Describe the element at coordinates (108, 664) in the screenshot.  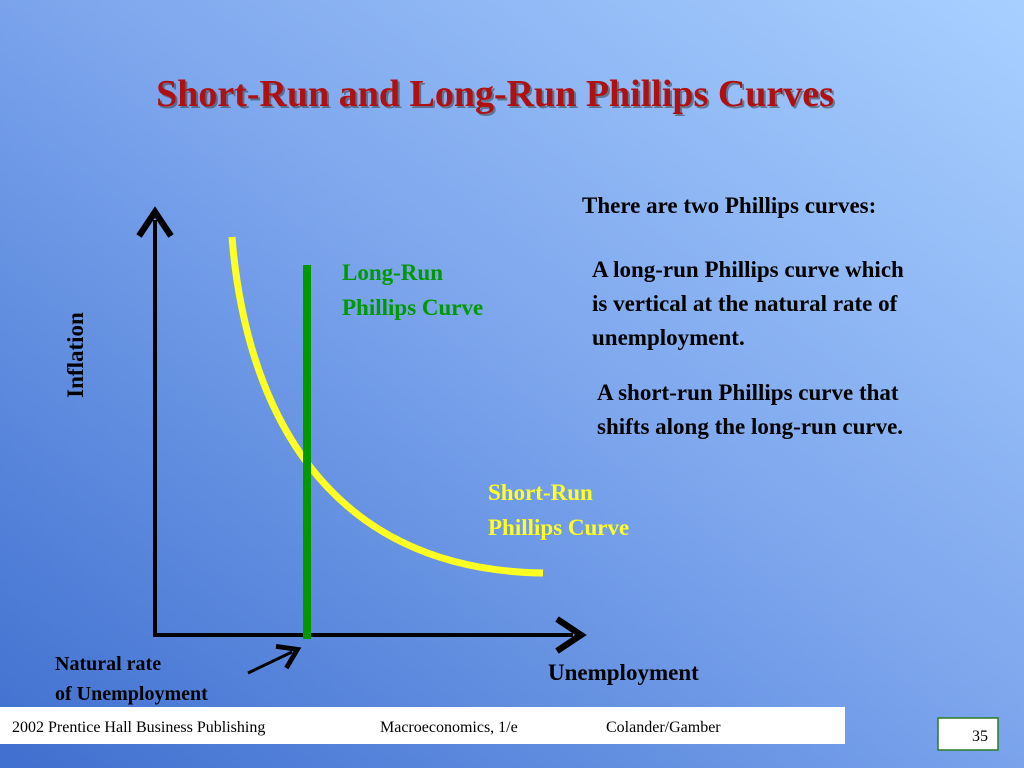
I see `natural-rate-label: Natural rate` at that location.